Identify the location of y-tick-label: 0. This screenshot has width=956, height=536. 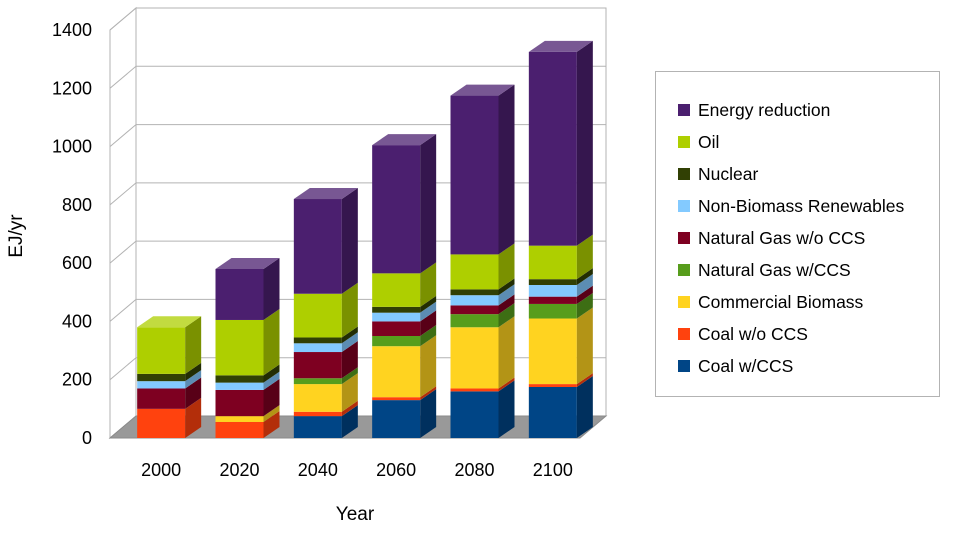
(87, 438).